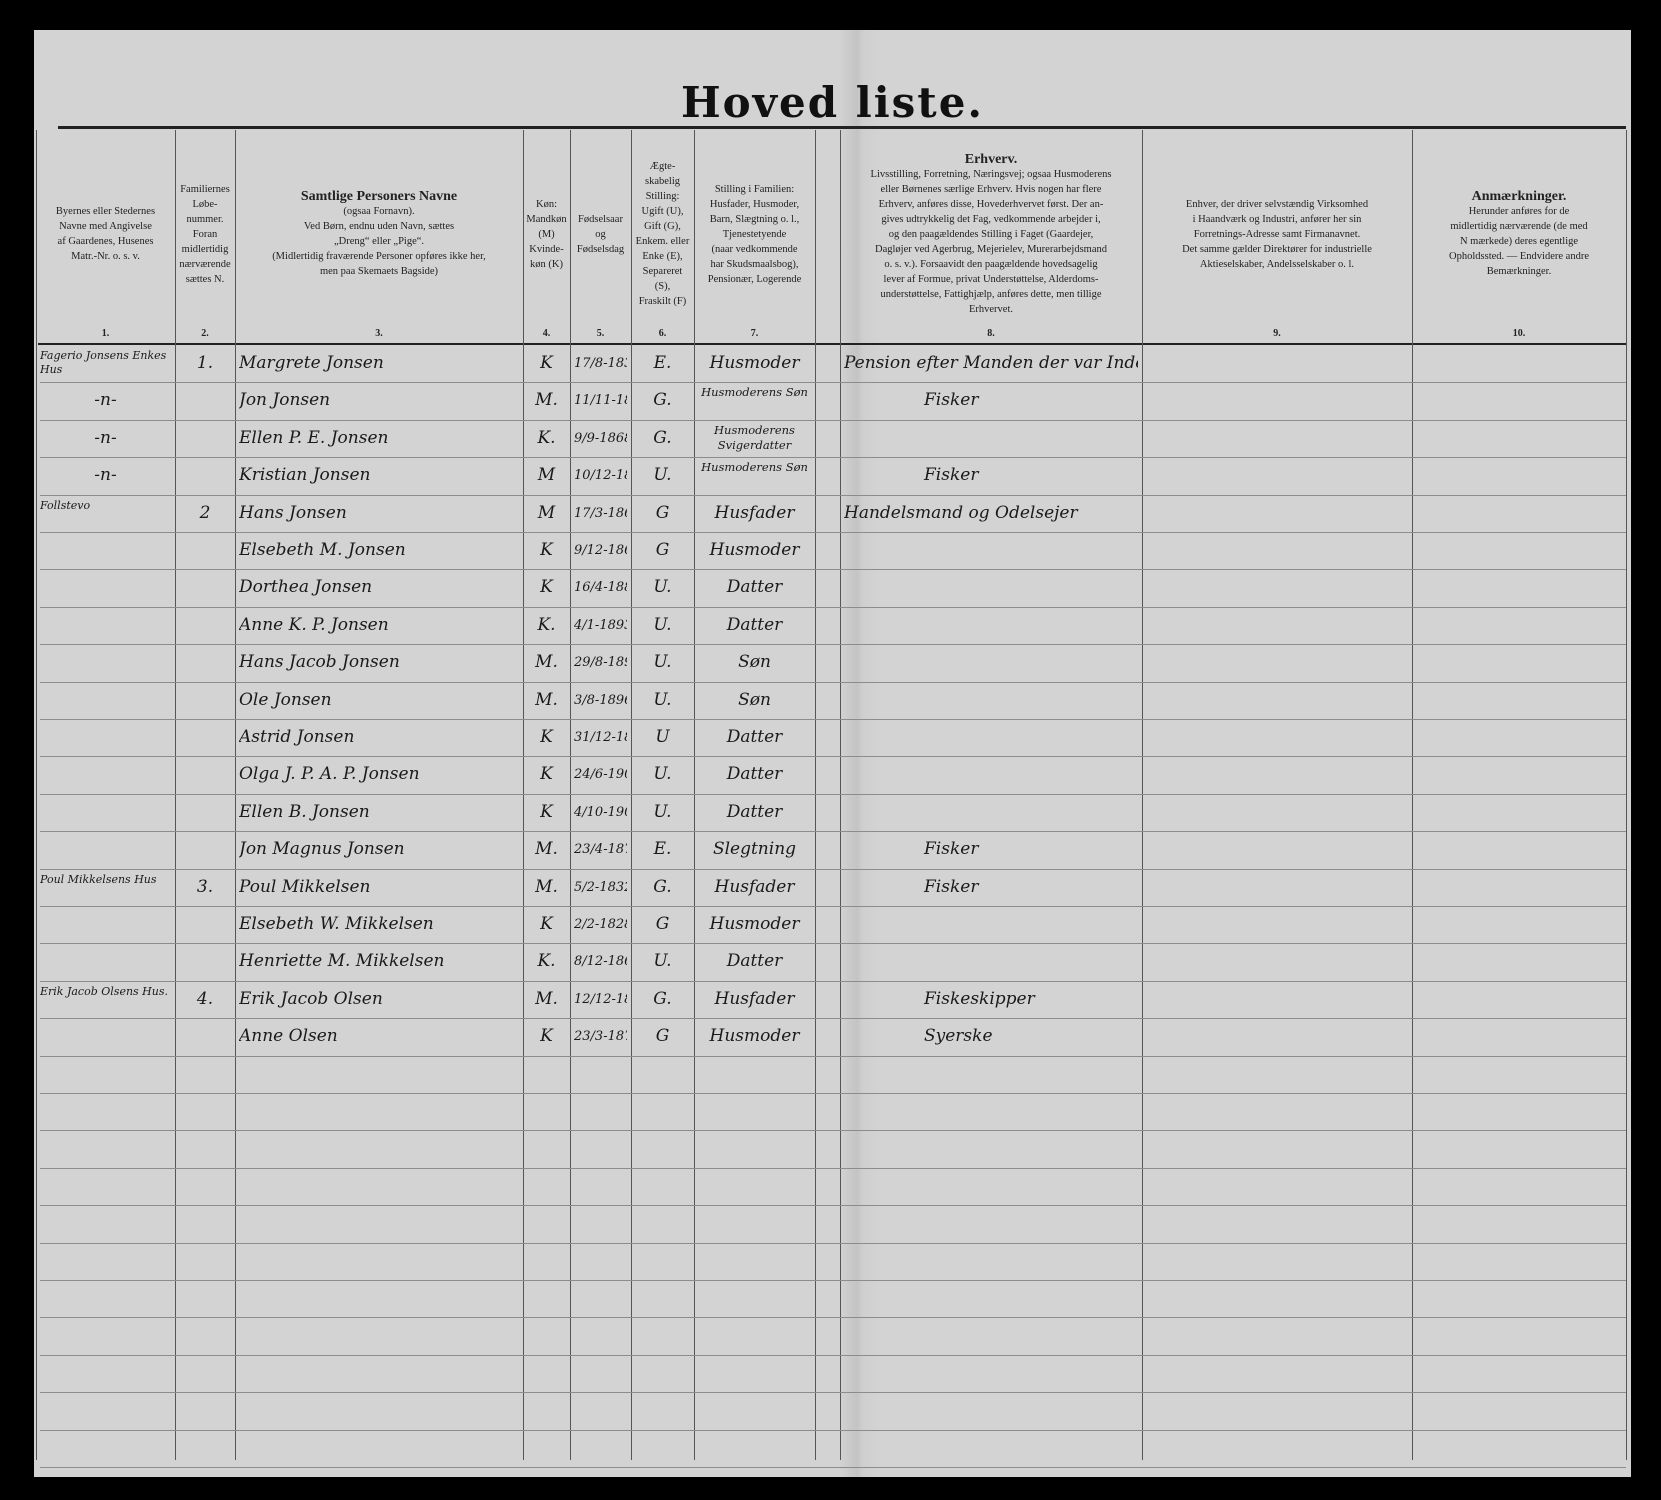  What do you see at coordinates (600, 550) in the screenshot?
I see `cell-born: 9/12-1864` at bounding box center [600, 550].